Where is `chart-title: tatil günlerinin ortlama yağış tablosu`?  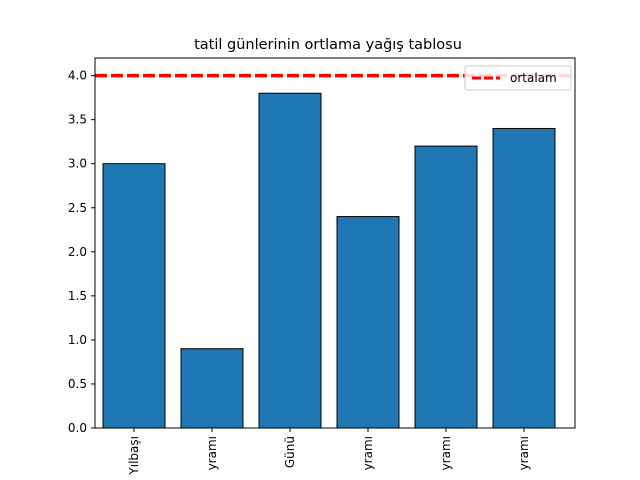 chart-title: tatil günlerinin ortlama yağış tablosu is located at coordinates (328, 45).